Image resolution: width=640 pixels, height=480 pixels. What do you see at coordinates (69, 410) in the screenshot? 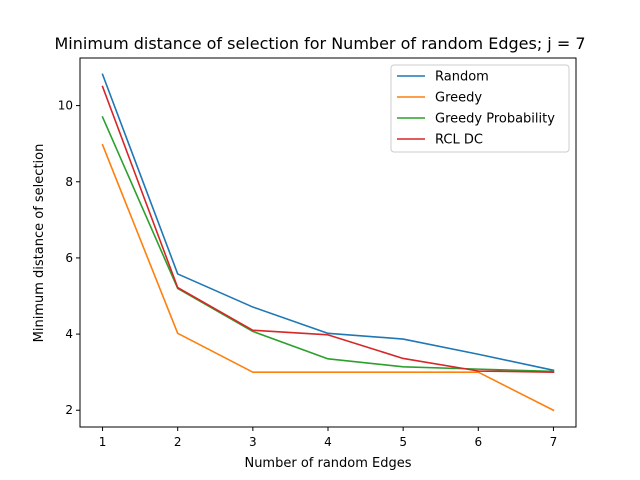
I see `y-tick-label: 2` at bounding box center [69, 410].